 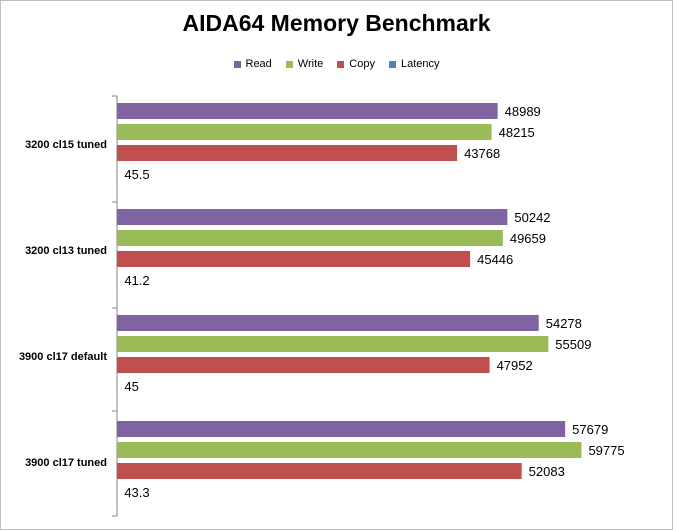 I want to click on data-label-read: 54278, so click(x=564, y=323).